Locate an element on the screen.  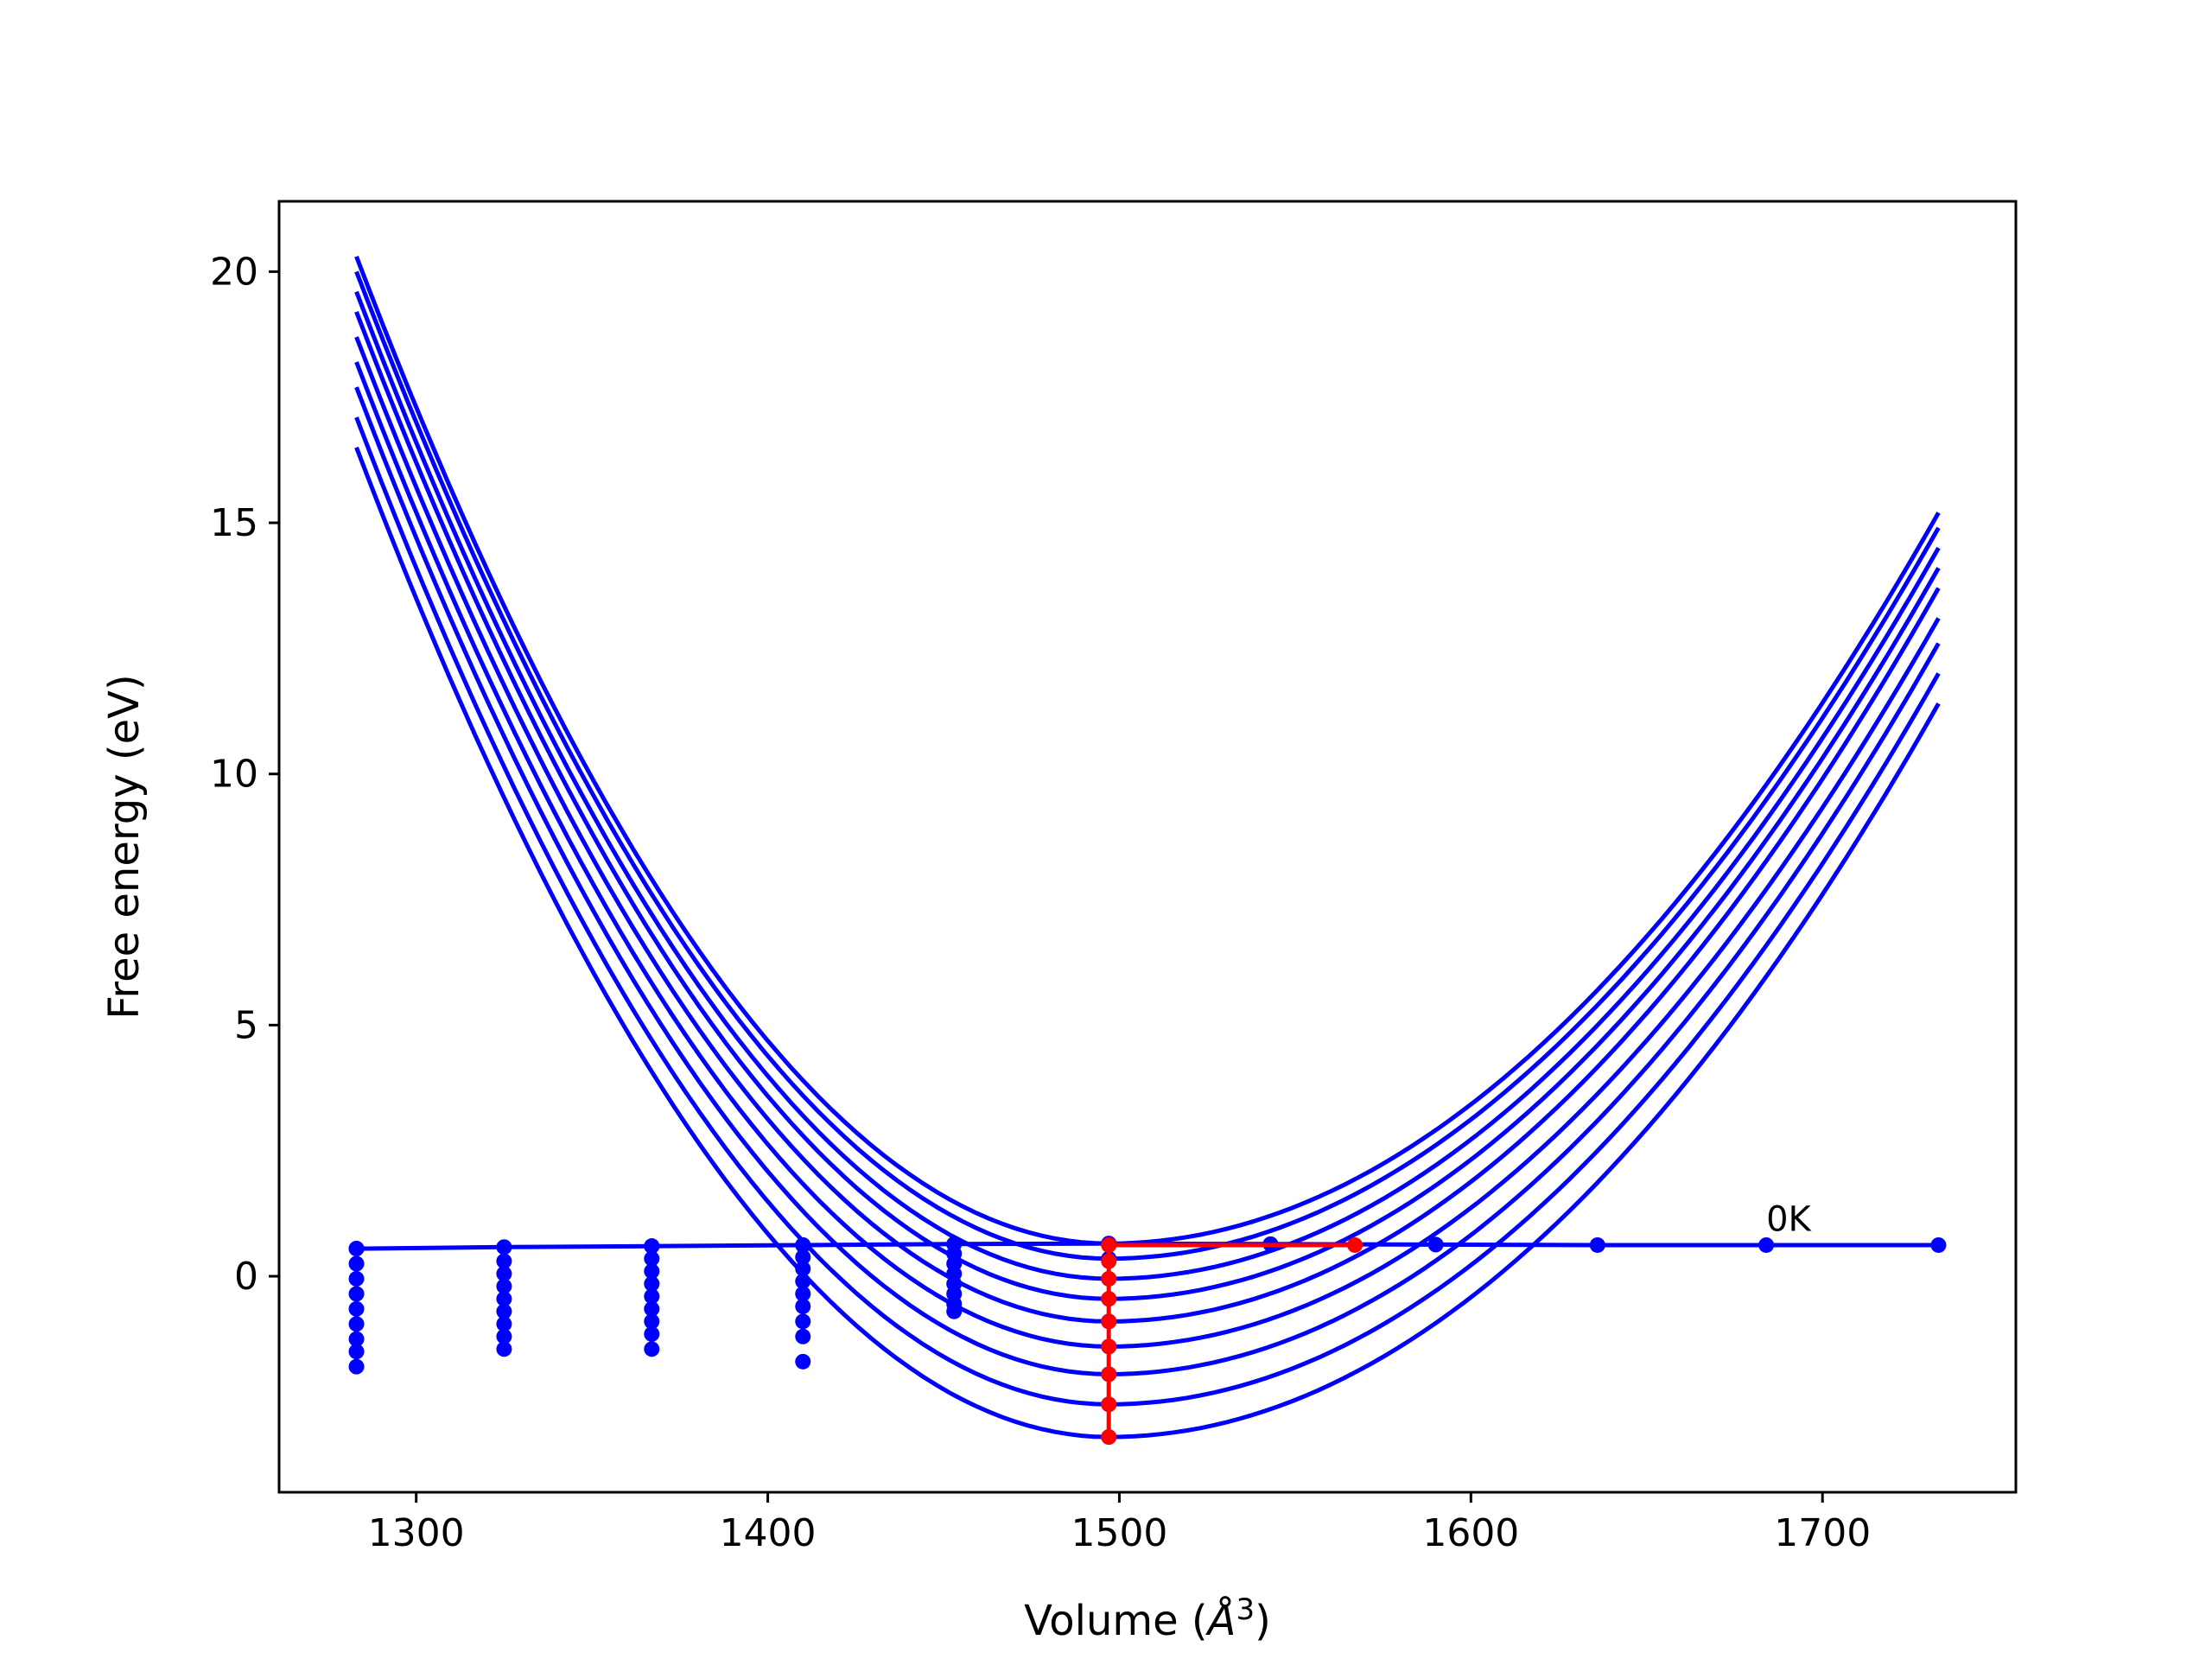
x-axis-label-symbol: Å is located at coordinates (1220, 1620).